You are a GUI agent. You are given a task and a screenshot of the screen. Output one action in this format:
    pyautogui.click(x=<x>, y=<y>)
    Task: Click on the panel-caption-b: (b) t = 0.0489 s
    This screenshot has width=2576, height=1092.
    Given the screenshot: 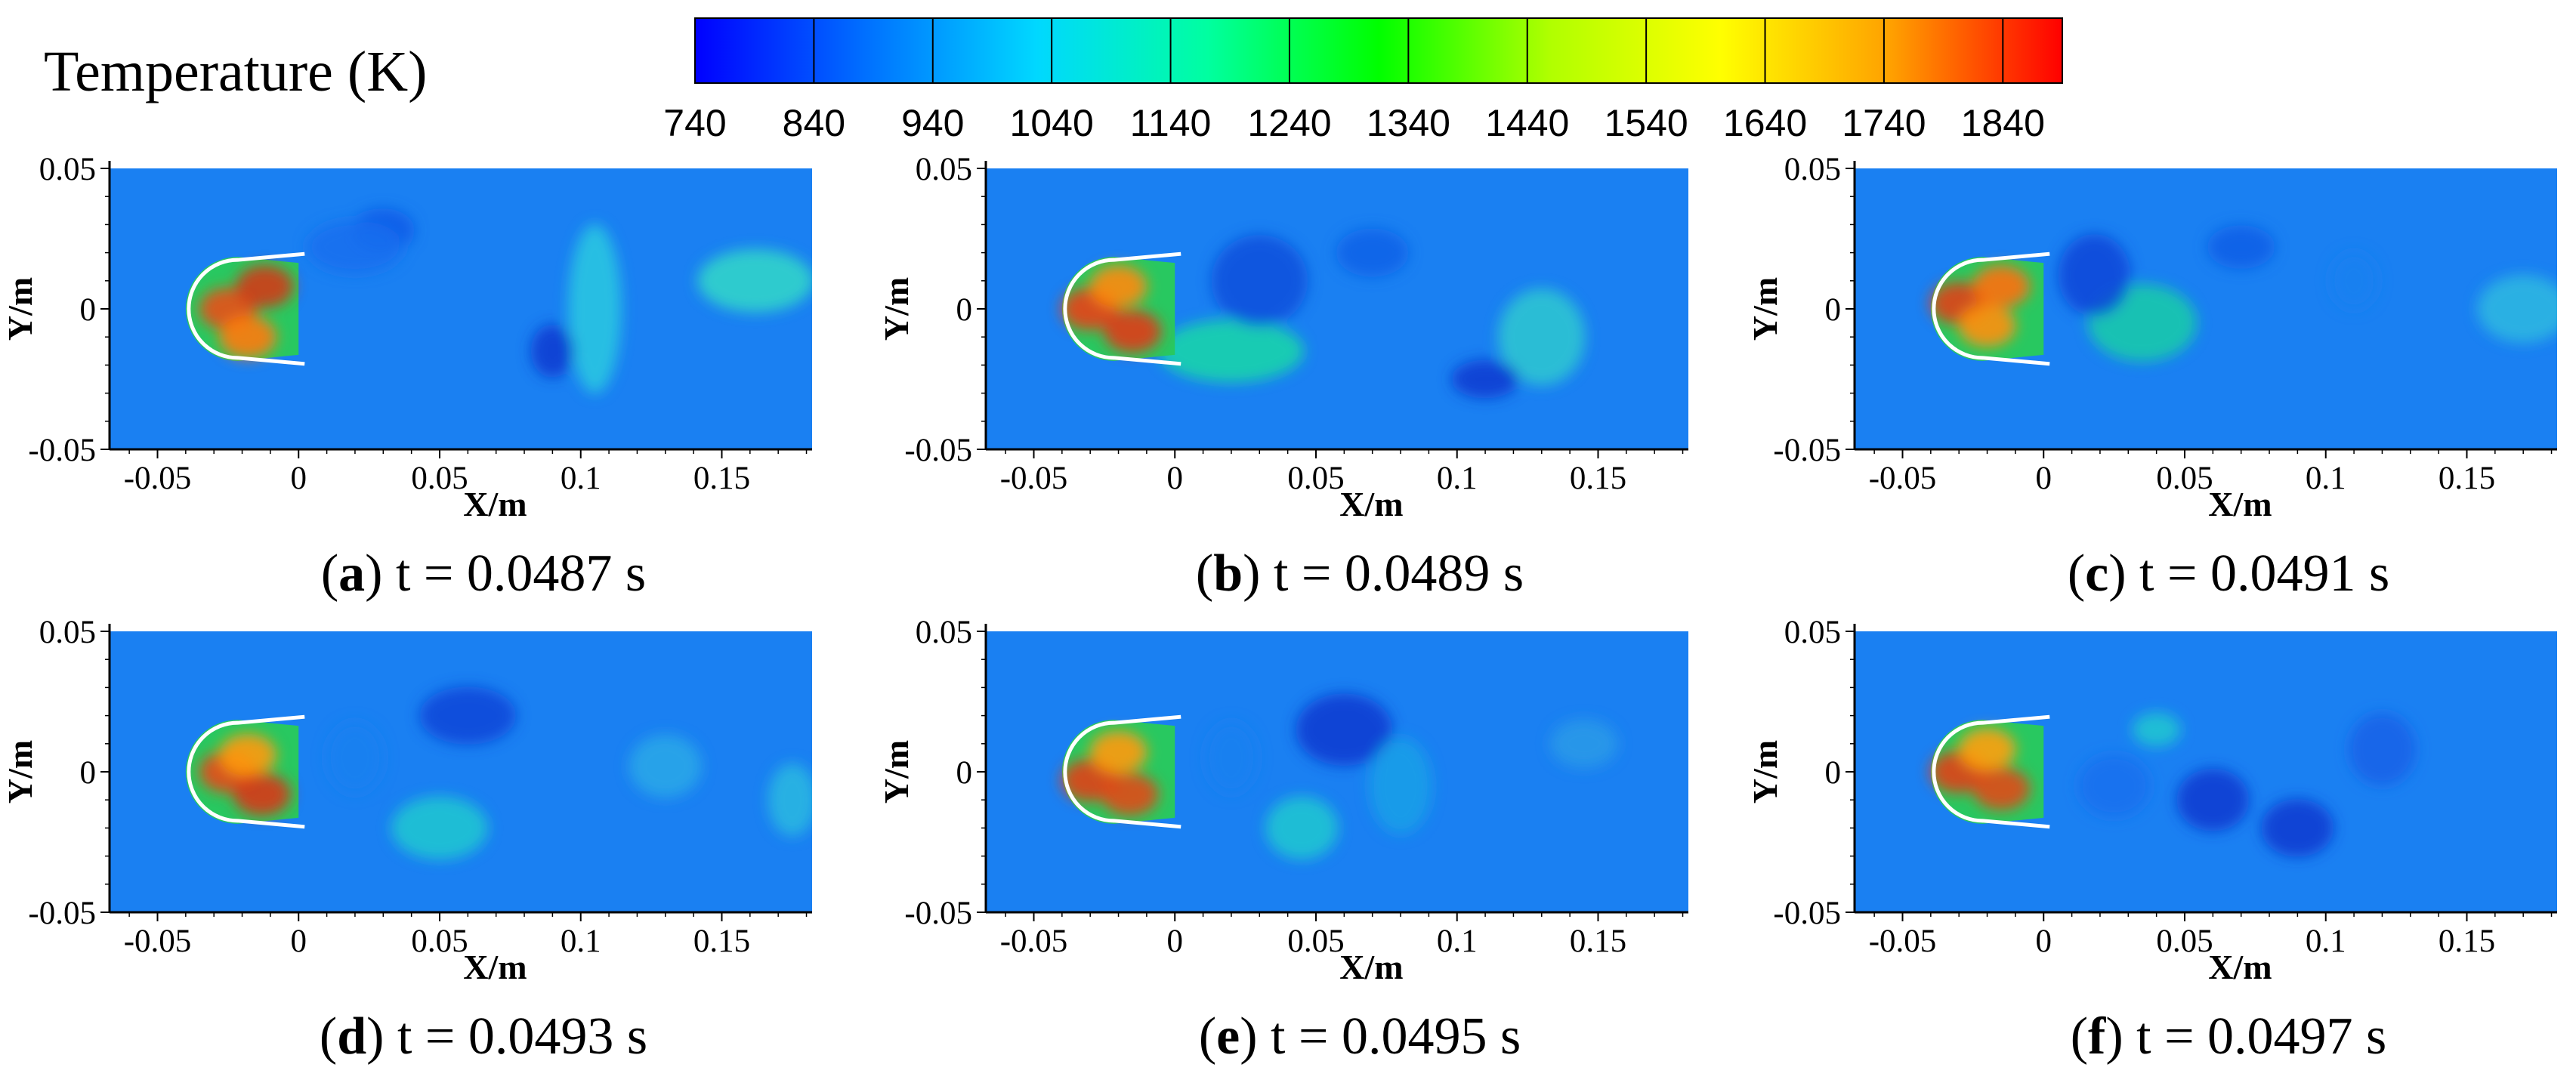 What is the action you would take?
    pyautogui.click(x=1360, y=574)
    